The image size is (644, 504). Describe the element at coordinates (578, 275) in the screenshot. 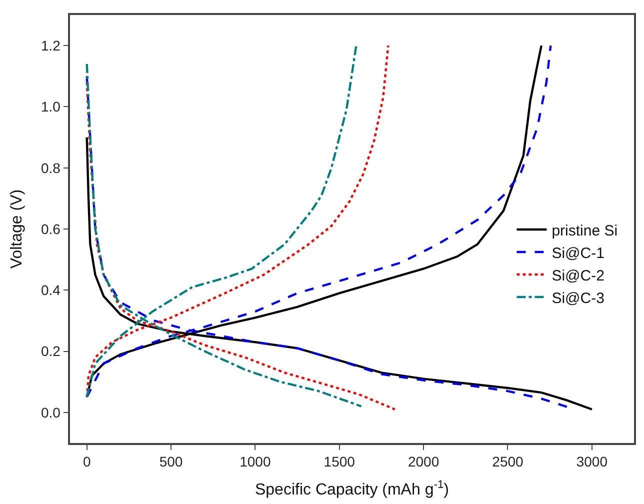

I see `legend-label: Si@C-2` at that location.